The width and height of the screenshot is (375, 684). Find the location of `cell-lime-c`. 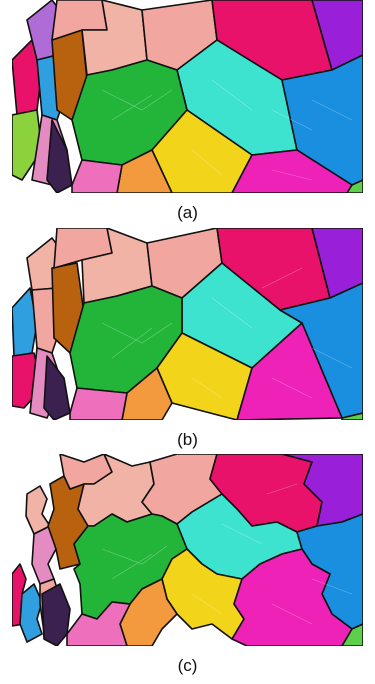

cell-lime-c is located at coordinates (352, 634).